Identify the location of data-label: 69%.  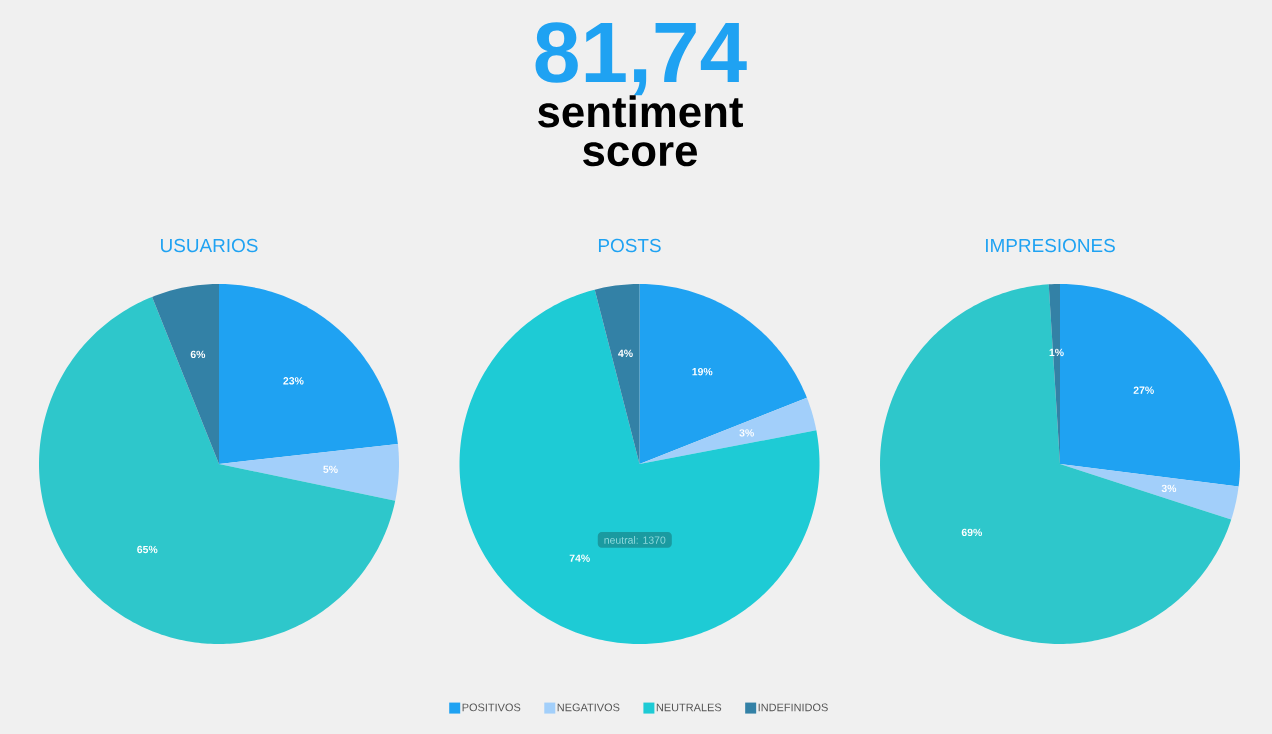
(972, 532).